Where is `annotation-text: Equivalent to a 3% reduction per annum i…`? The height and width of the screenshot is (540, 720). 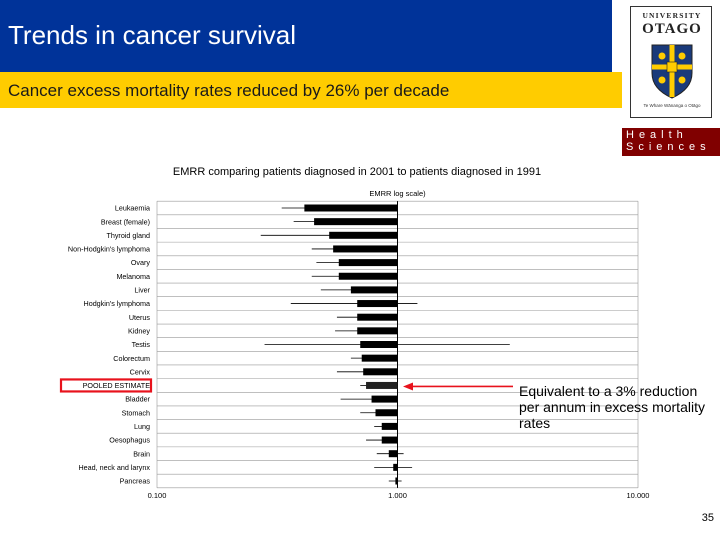 annotation-text: Equivalent to a 3% reduction per annum i… is located at coordinates (612, 407).